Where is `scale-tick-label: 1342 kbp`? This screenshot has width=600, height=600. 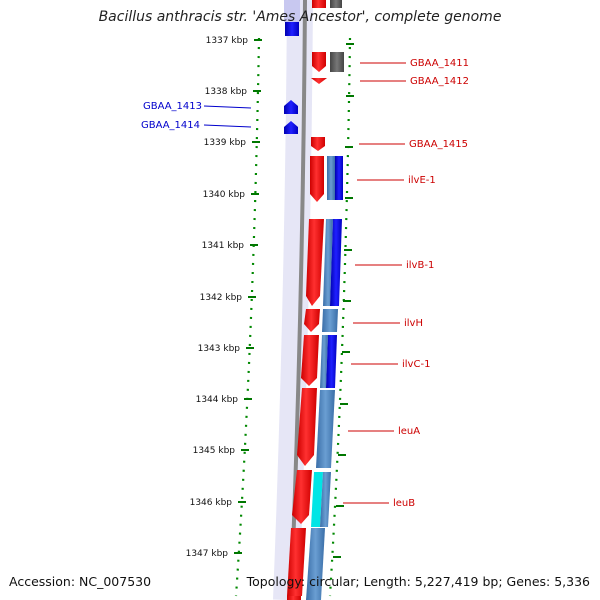 scale-tick-label: 1342 kbp is located at coordinates (221, 298).